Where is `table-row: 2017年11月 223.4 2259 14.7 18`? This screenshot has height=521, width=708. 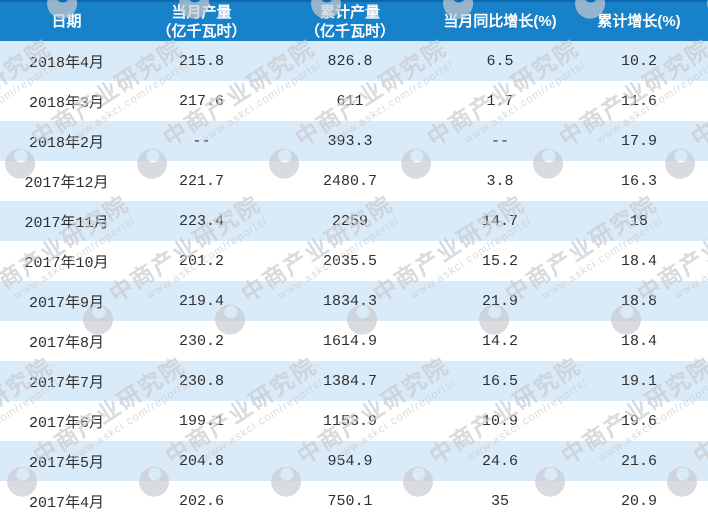
table-row: 2017年11月 223.4 2259 14.7 18 is located at coordinates (354, 221).